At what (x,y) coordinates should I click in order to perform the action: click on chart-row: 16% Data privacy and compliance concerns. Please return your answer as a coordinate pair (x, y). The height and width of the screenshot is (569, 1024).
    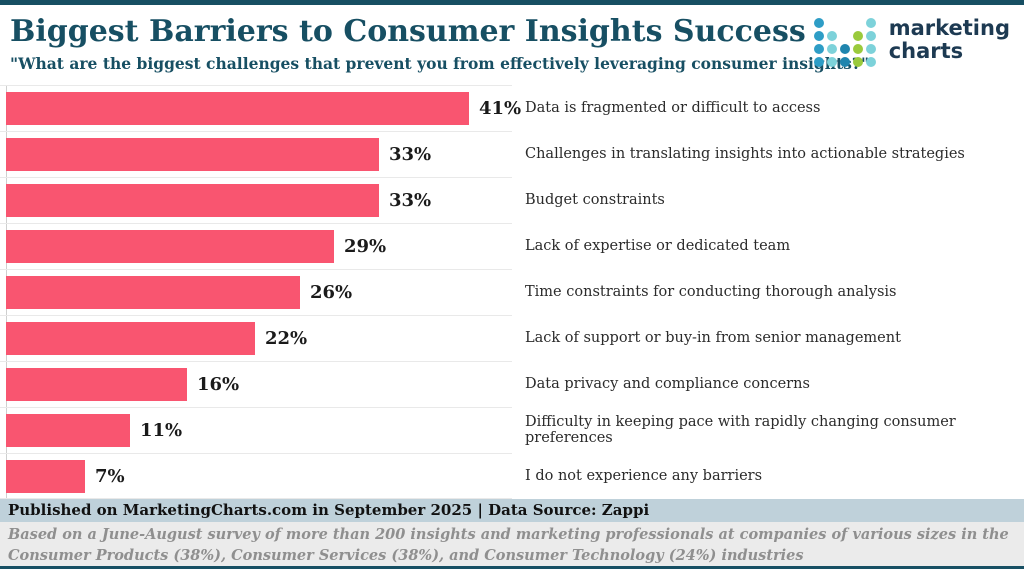
    Looking at the image, I should click on (512, 384).